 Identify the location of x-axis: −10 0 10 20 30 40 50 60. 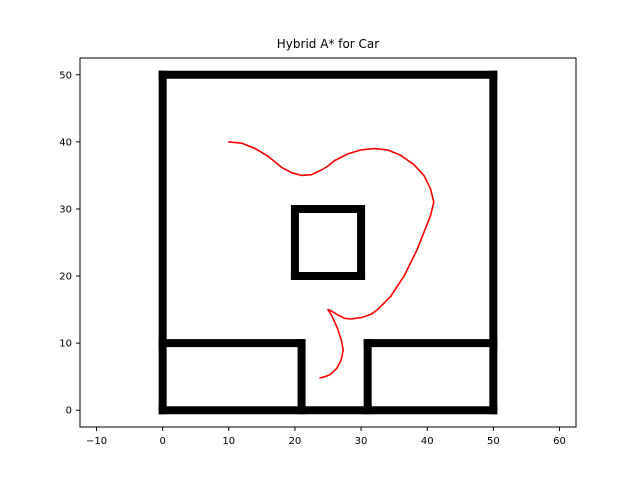
(326, 437).